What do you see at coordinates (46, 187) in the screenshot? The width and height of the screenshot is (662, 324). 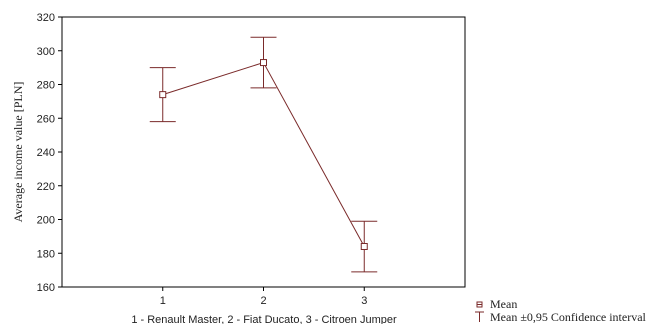 I see `y-tick-label: 220` at bounding box center [46, 187].